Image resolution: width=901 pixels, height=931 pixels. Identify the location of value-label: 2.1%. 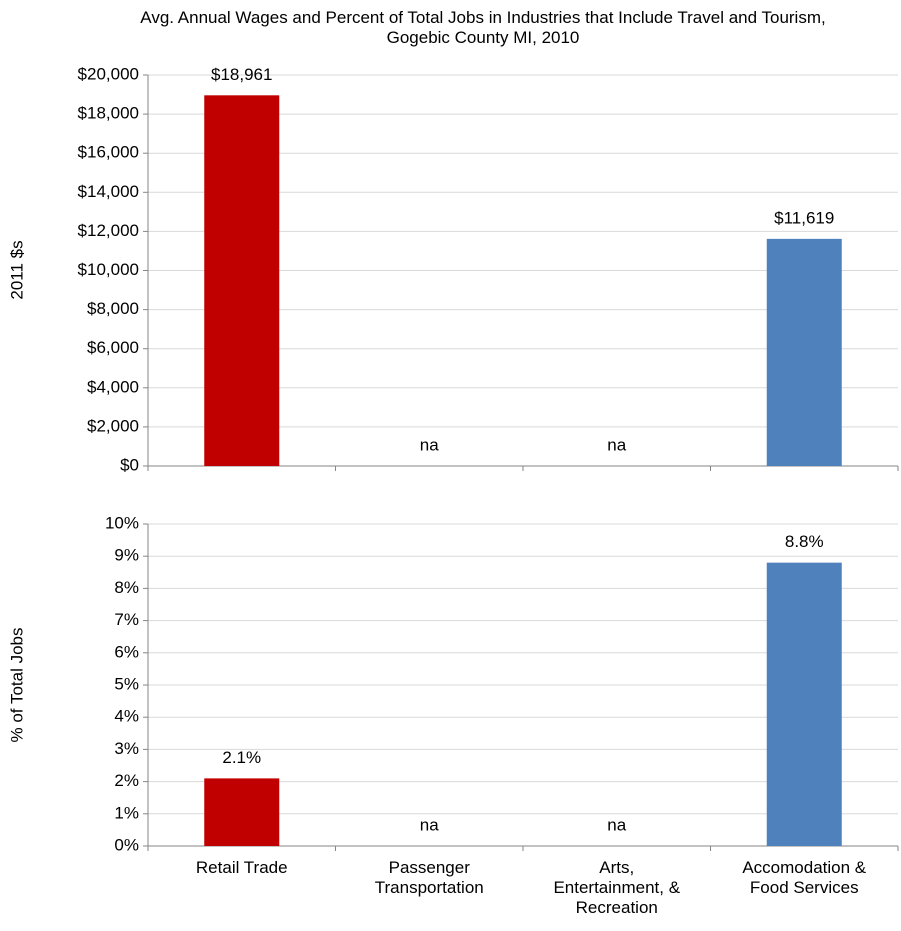
(241, 757).